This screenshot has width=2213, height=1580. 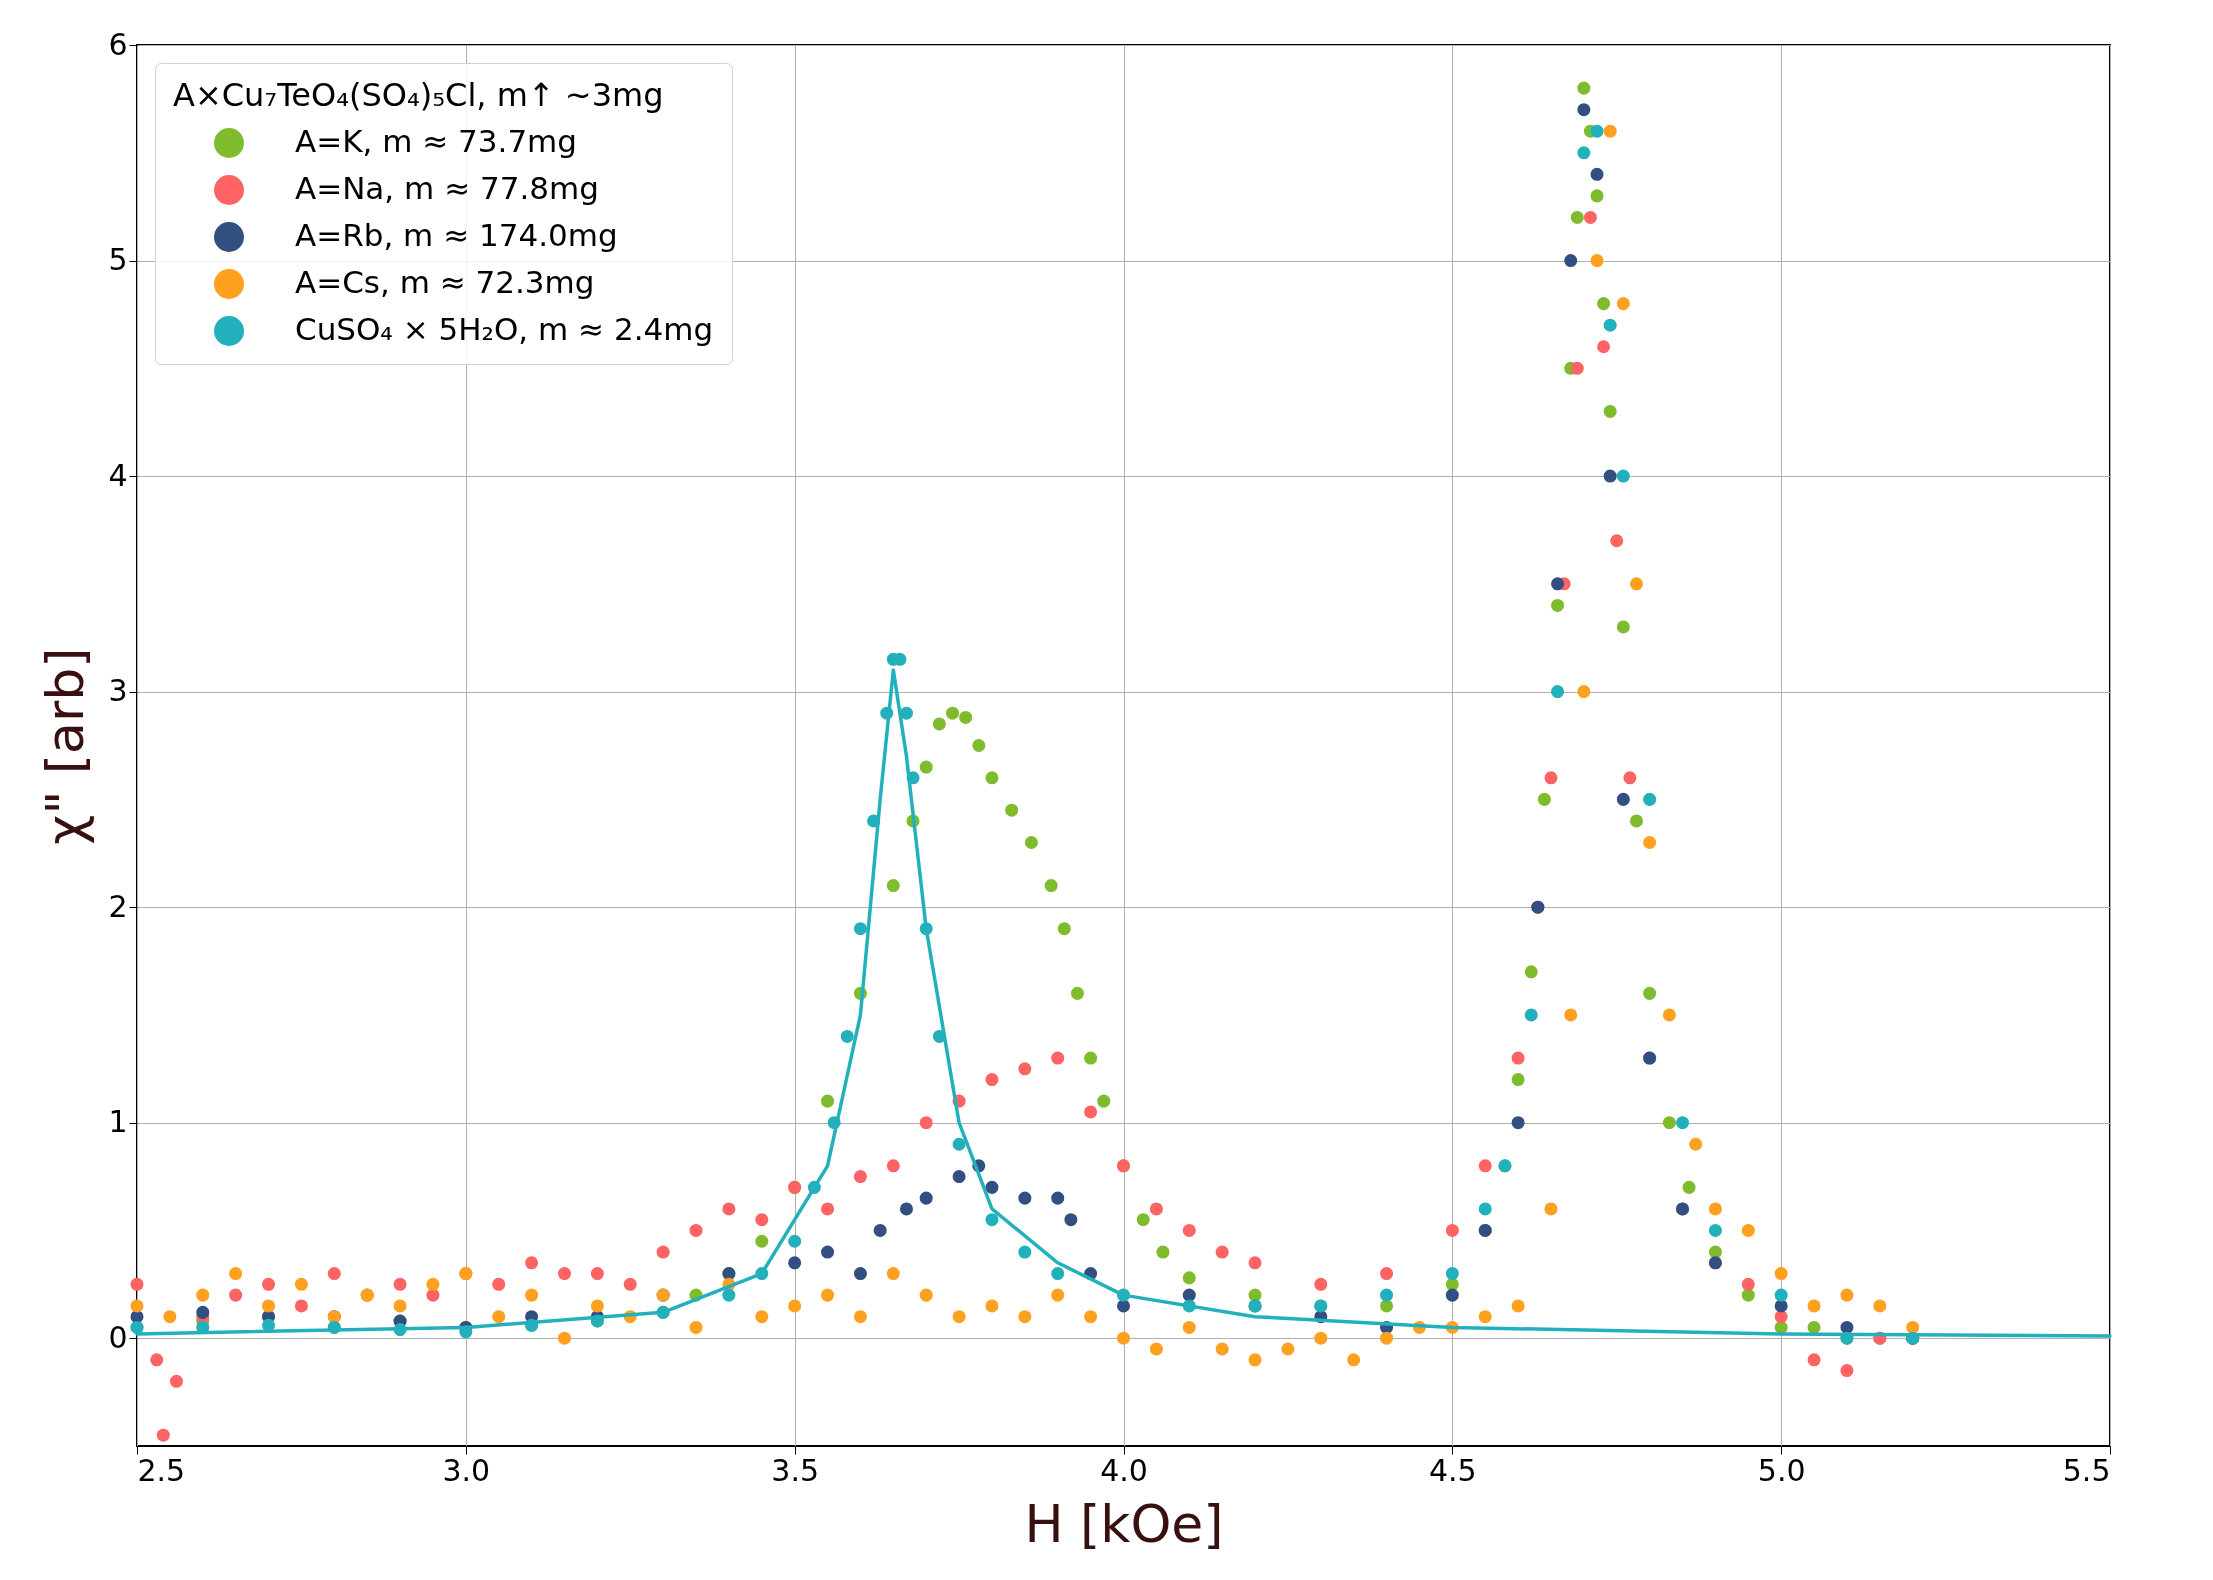 What do you see at coordinates (118, 44) in the screenshot?
I see `y-tick-label: 6` at bounding box center [118, 44].